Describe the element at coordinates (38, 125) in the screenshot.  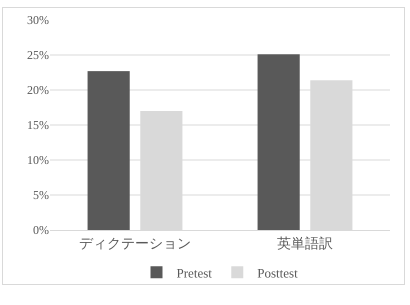
I see `y-tick-label: 15%` at that location.